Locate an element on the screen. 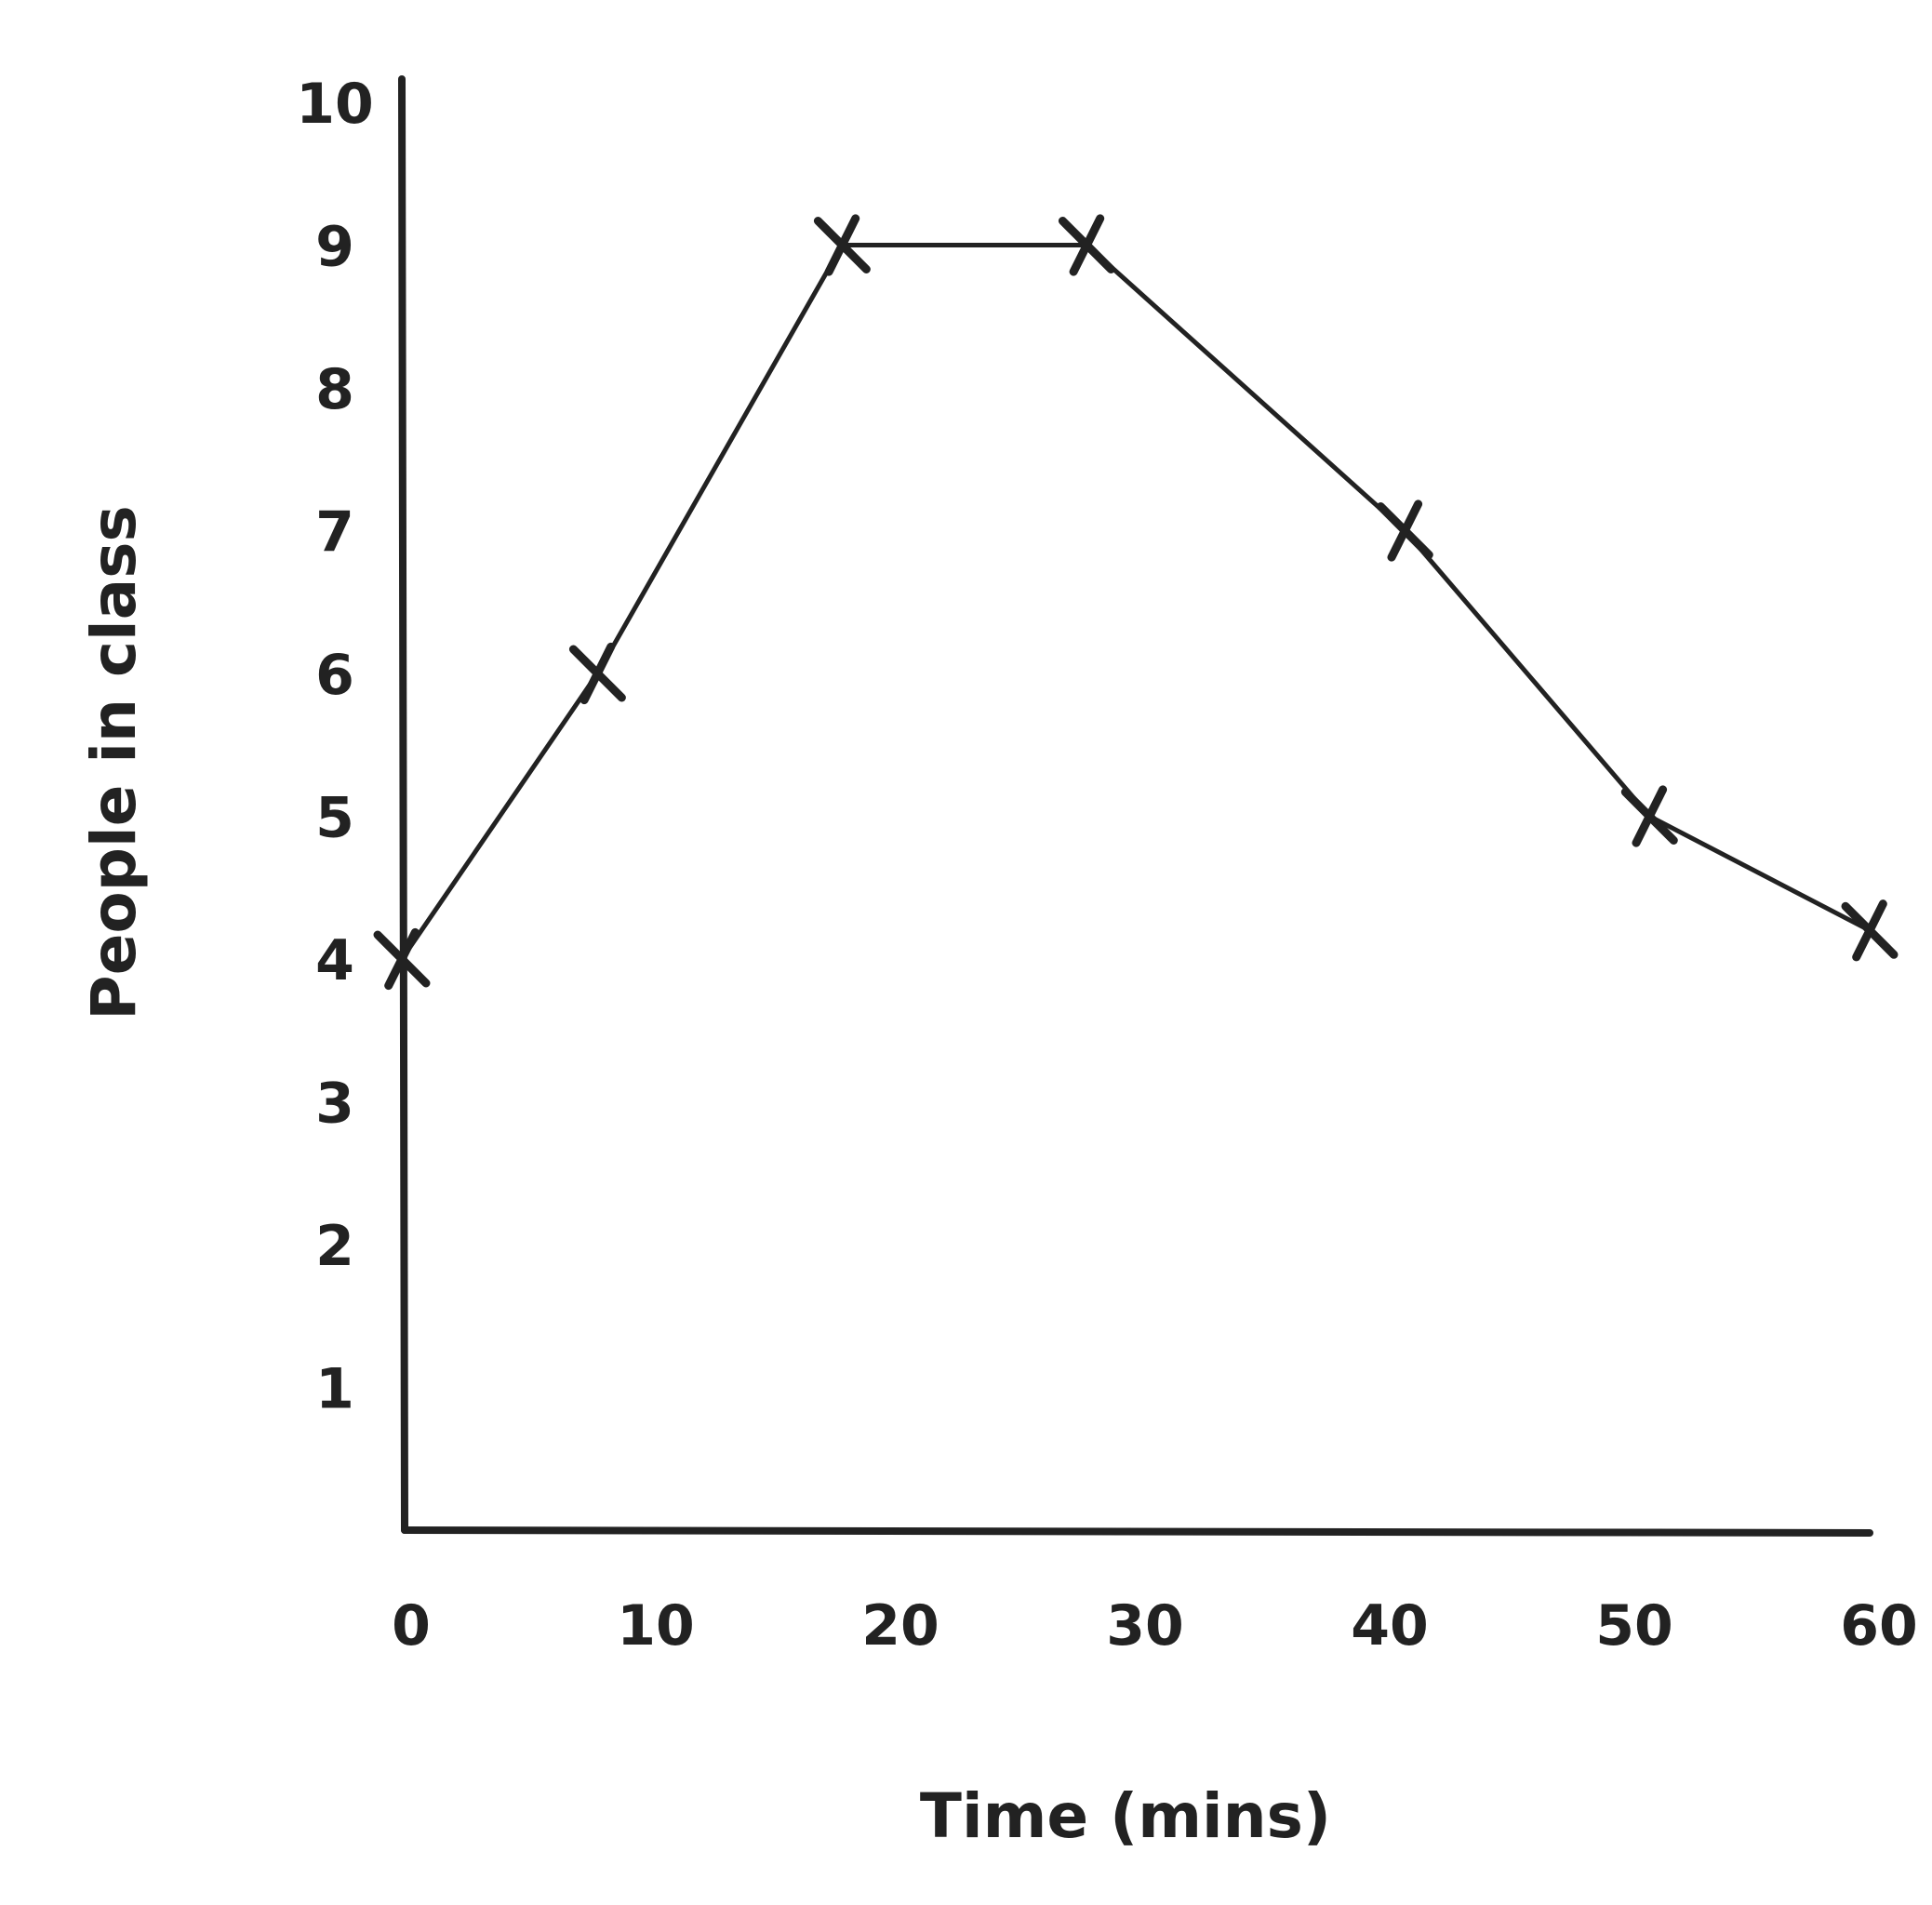 Image resolution: width=1932 pixels, height=1905 pixels. y-tick-label: 7 is located at coordinates (334, 533).